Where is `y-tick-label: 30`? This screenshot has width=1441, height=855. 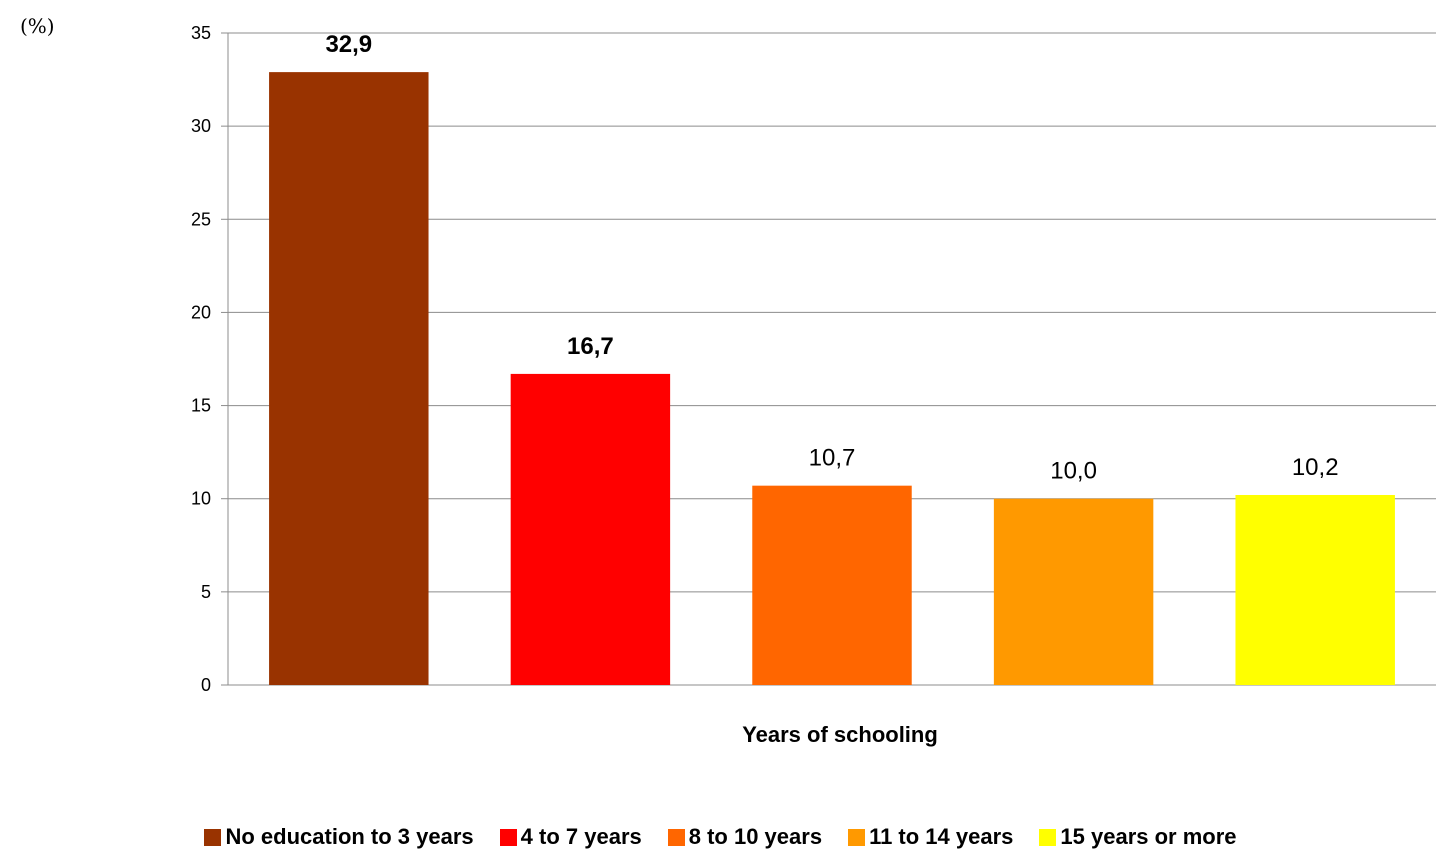 y-tick-label: 30 is located at coordinates (201, 126).